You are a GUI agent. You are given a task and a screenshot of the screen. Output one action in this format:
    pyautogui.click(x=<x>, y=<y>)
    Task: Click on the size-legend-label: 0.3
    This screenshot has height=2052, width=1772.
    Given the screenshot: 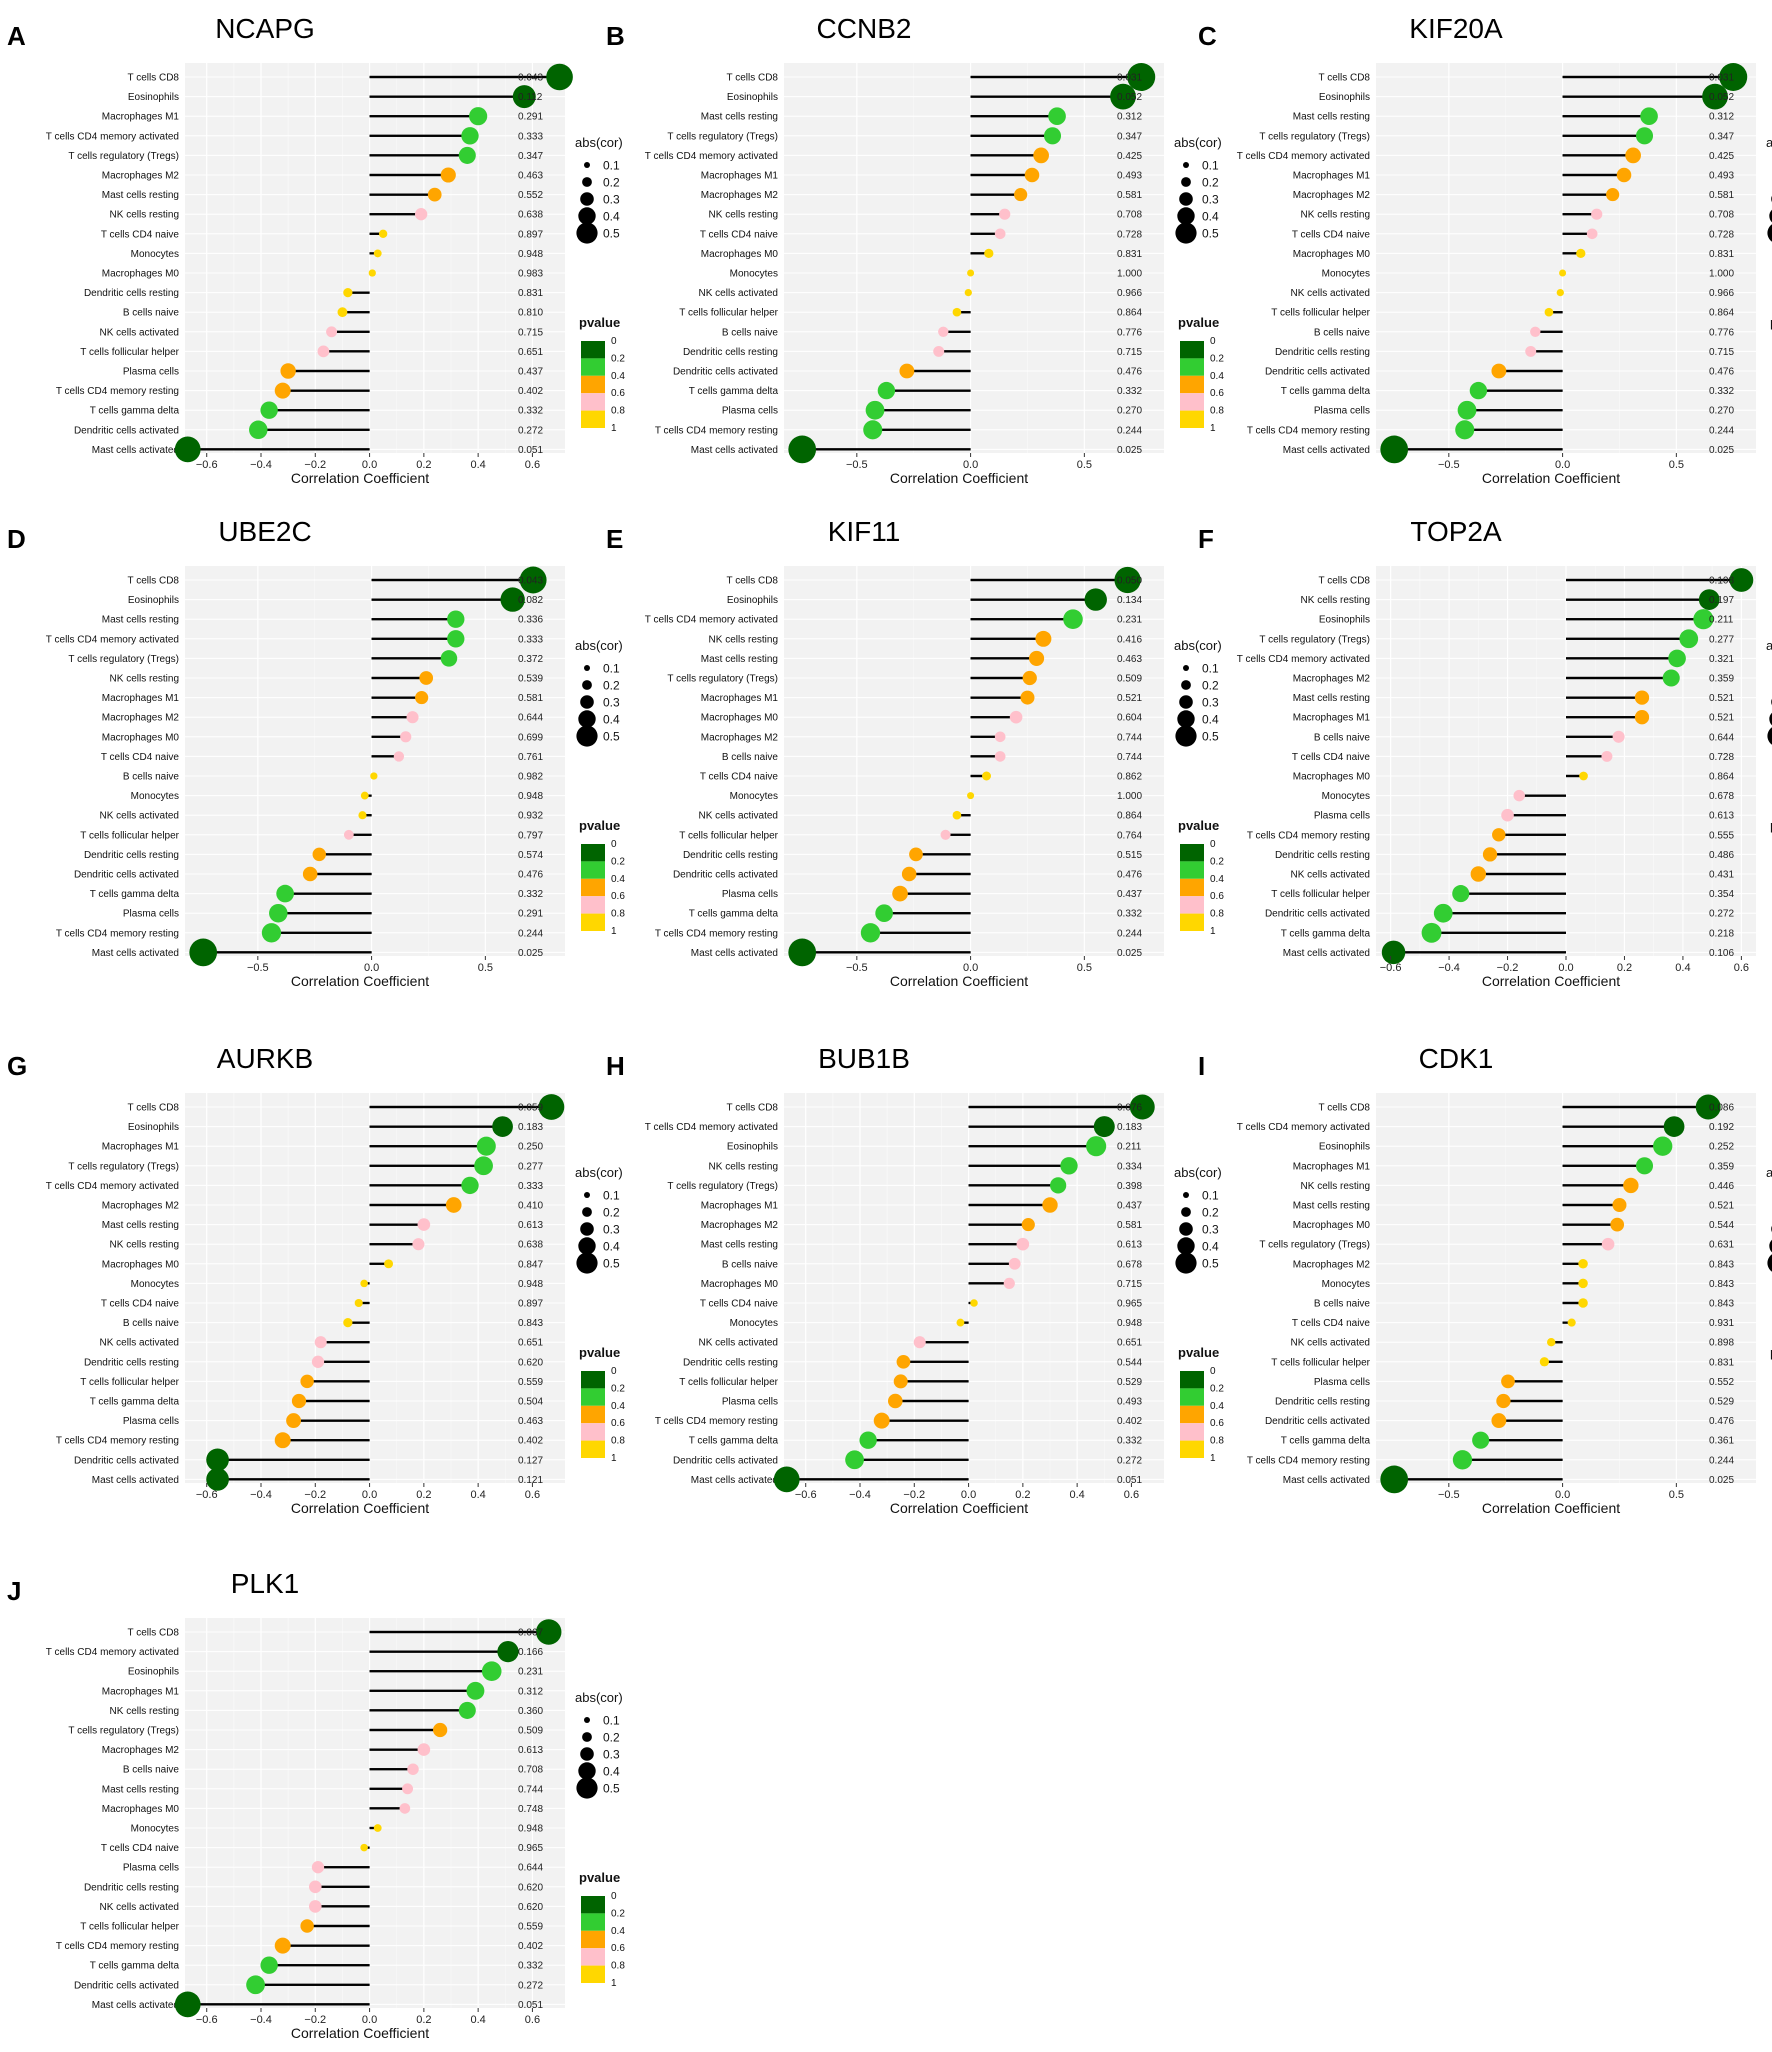 What is the action you would take?
    pyautogui.click(x=1210, y=1230)
    